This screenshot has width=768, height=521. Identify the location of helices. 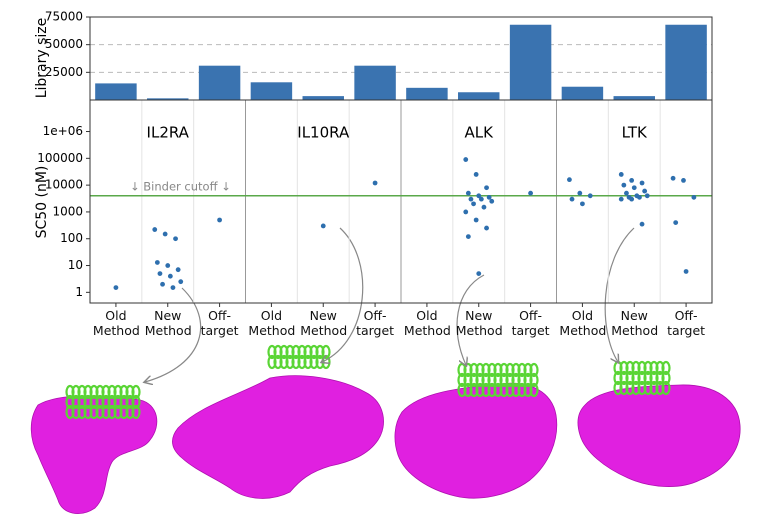
(368, 382).